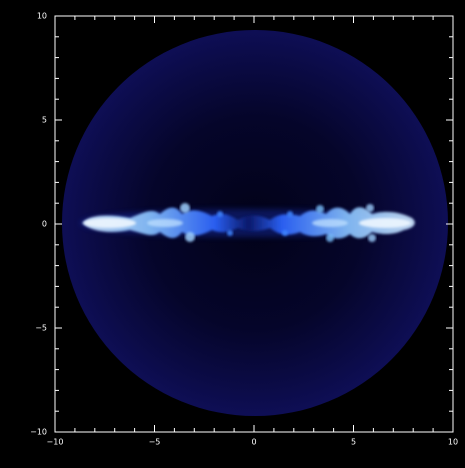 Image resolution: width=465 pixels, height=468 pixels. What do you see at coordinates (41, 328) in the screenshot?
I see `y-tick-label-3: −5` at bounding box center [41, 328].